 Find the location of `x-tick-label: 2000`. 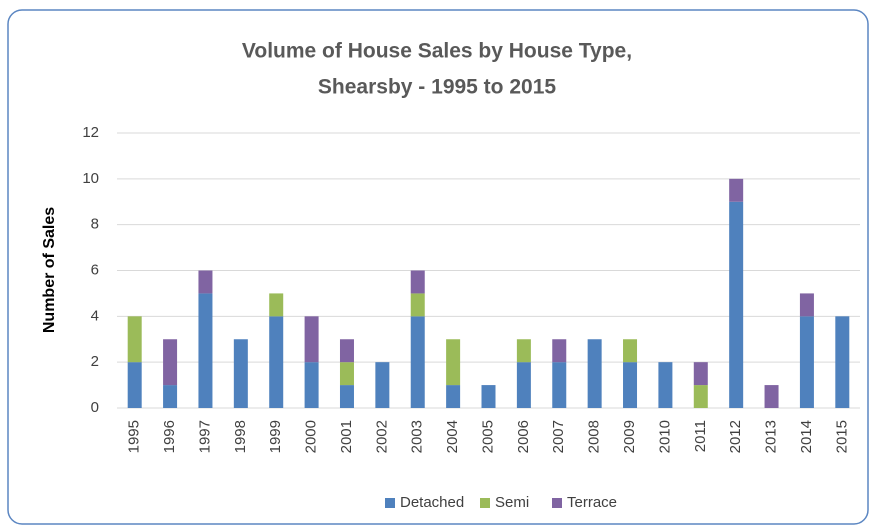

x-tick-label: 2000 is located at coordinates (311, 436).